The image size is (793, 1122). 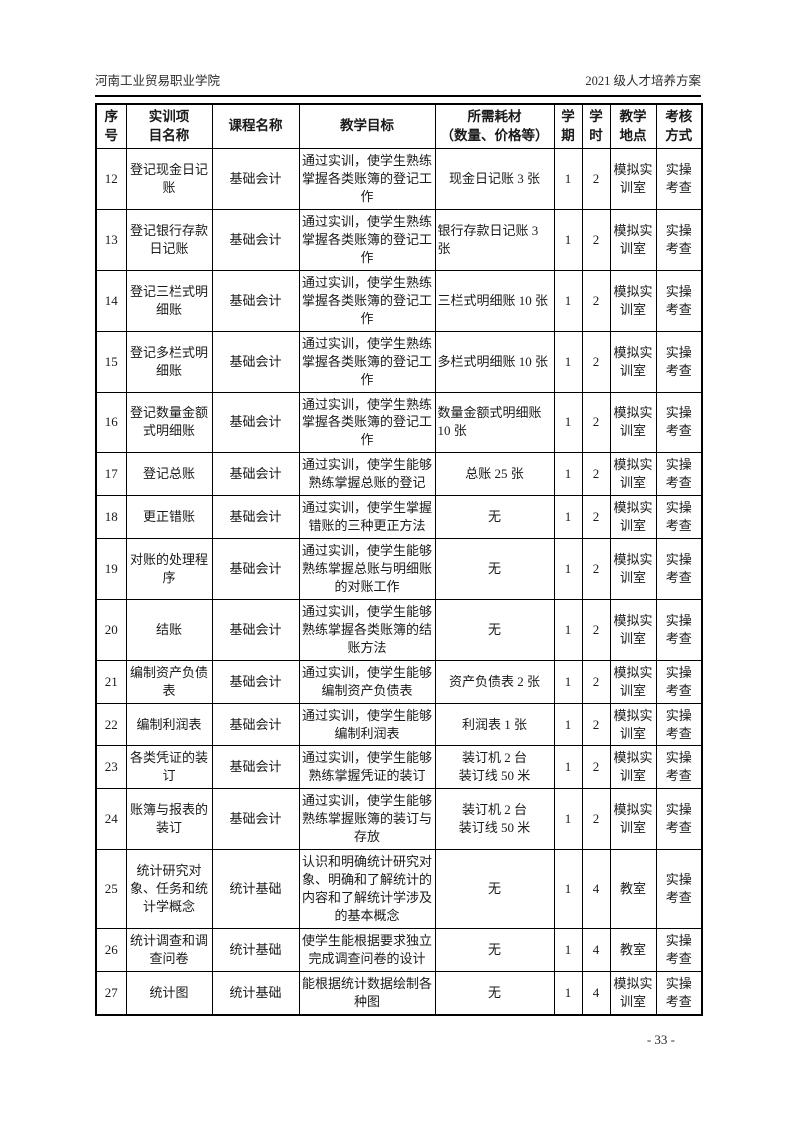 I want to click on cell-no: 25, so click(x=111, y=889).